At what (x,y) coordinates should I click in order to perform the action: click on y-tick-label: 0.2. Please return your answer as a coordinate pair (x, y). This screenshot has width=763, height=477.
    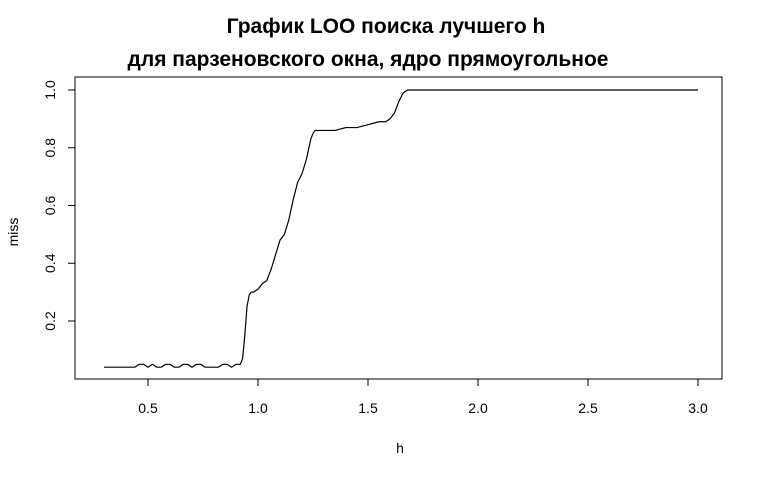
    Looking at the image, I should click on (50, 321).